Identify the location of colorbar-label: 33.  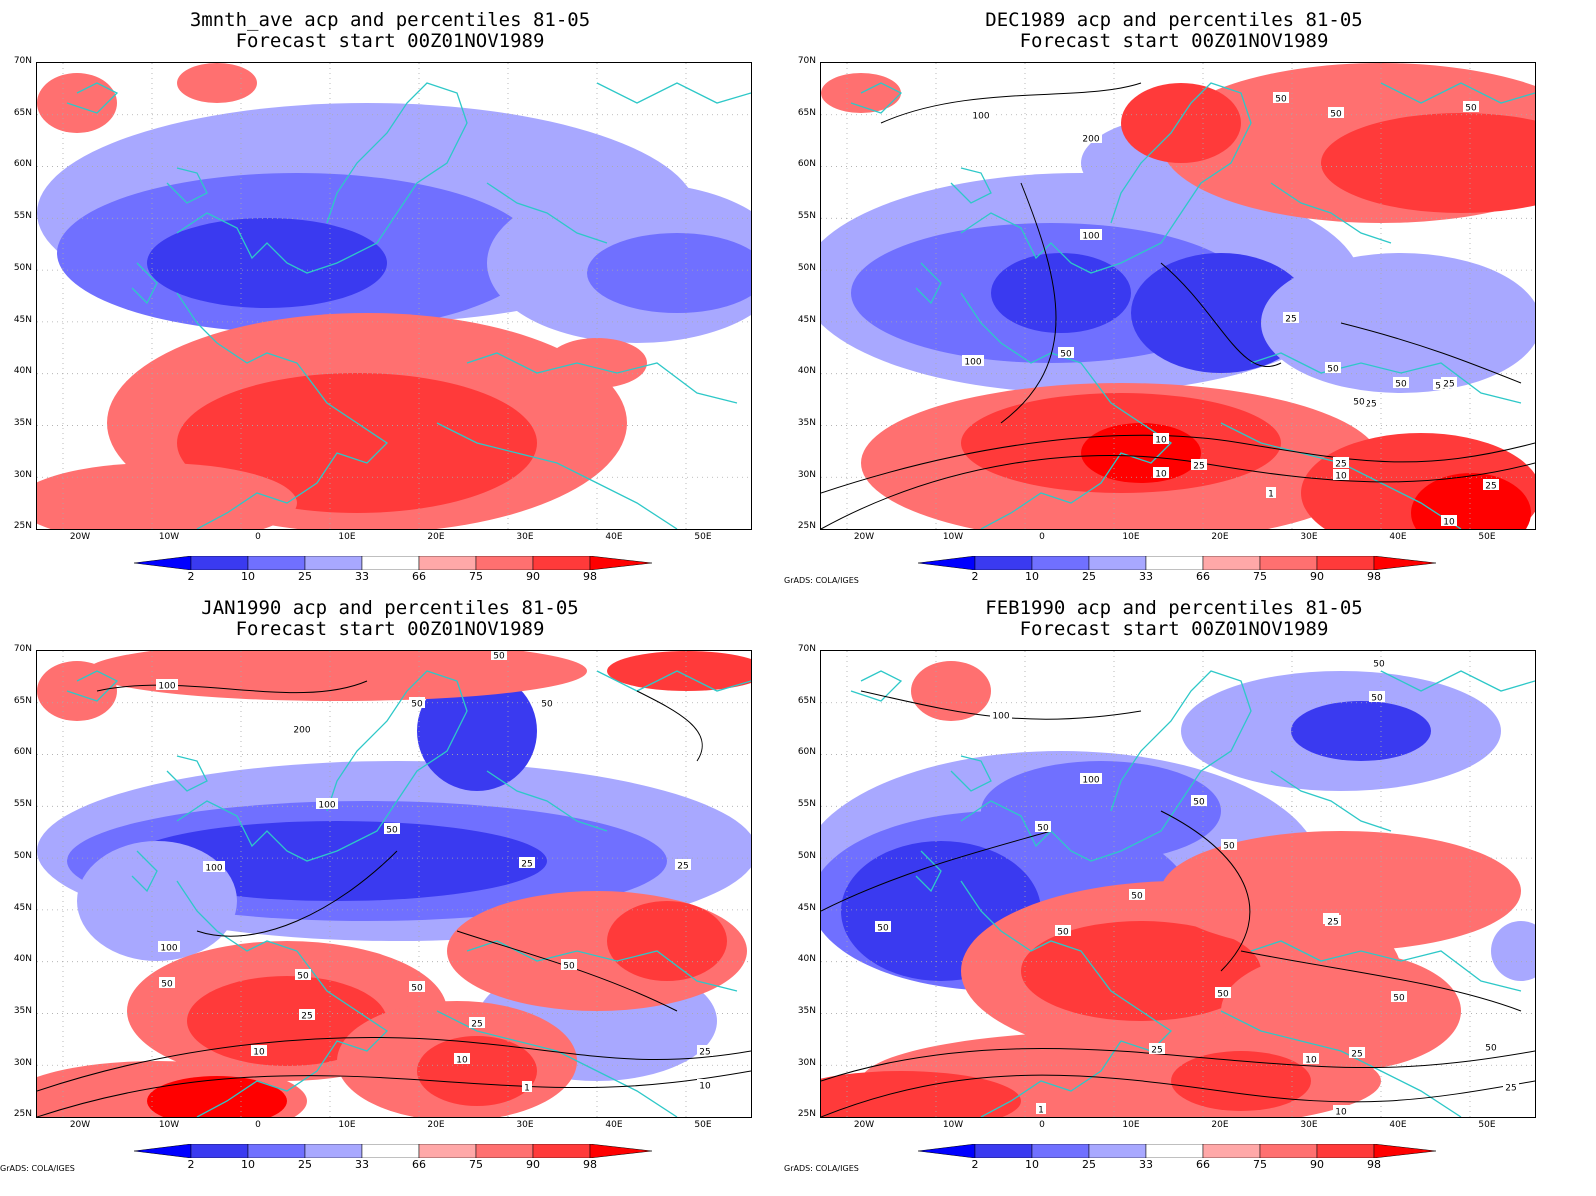
(362, 1164).